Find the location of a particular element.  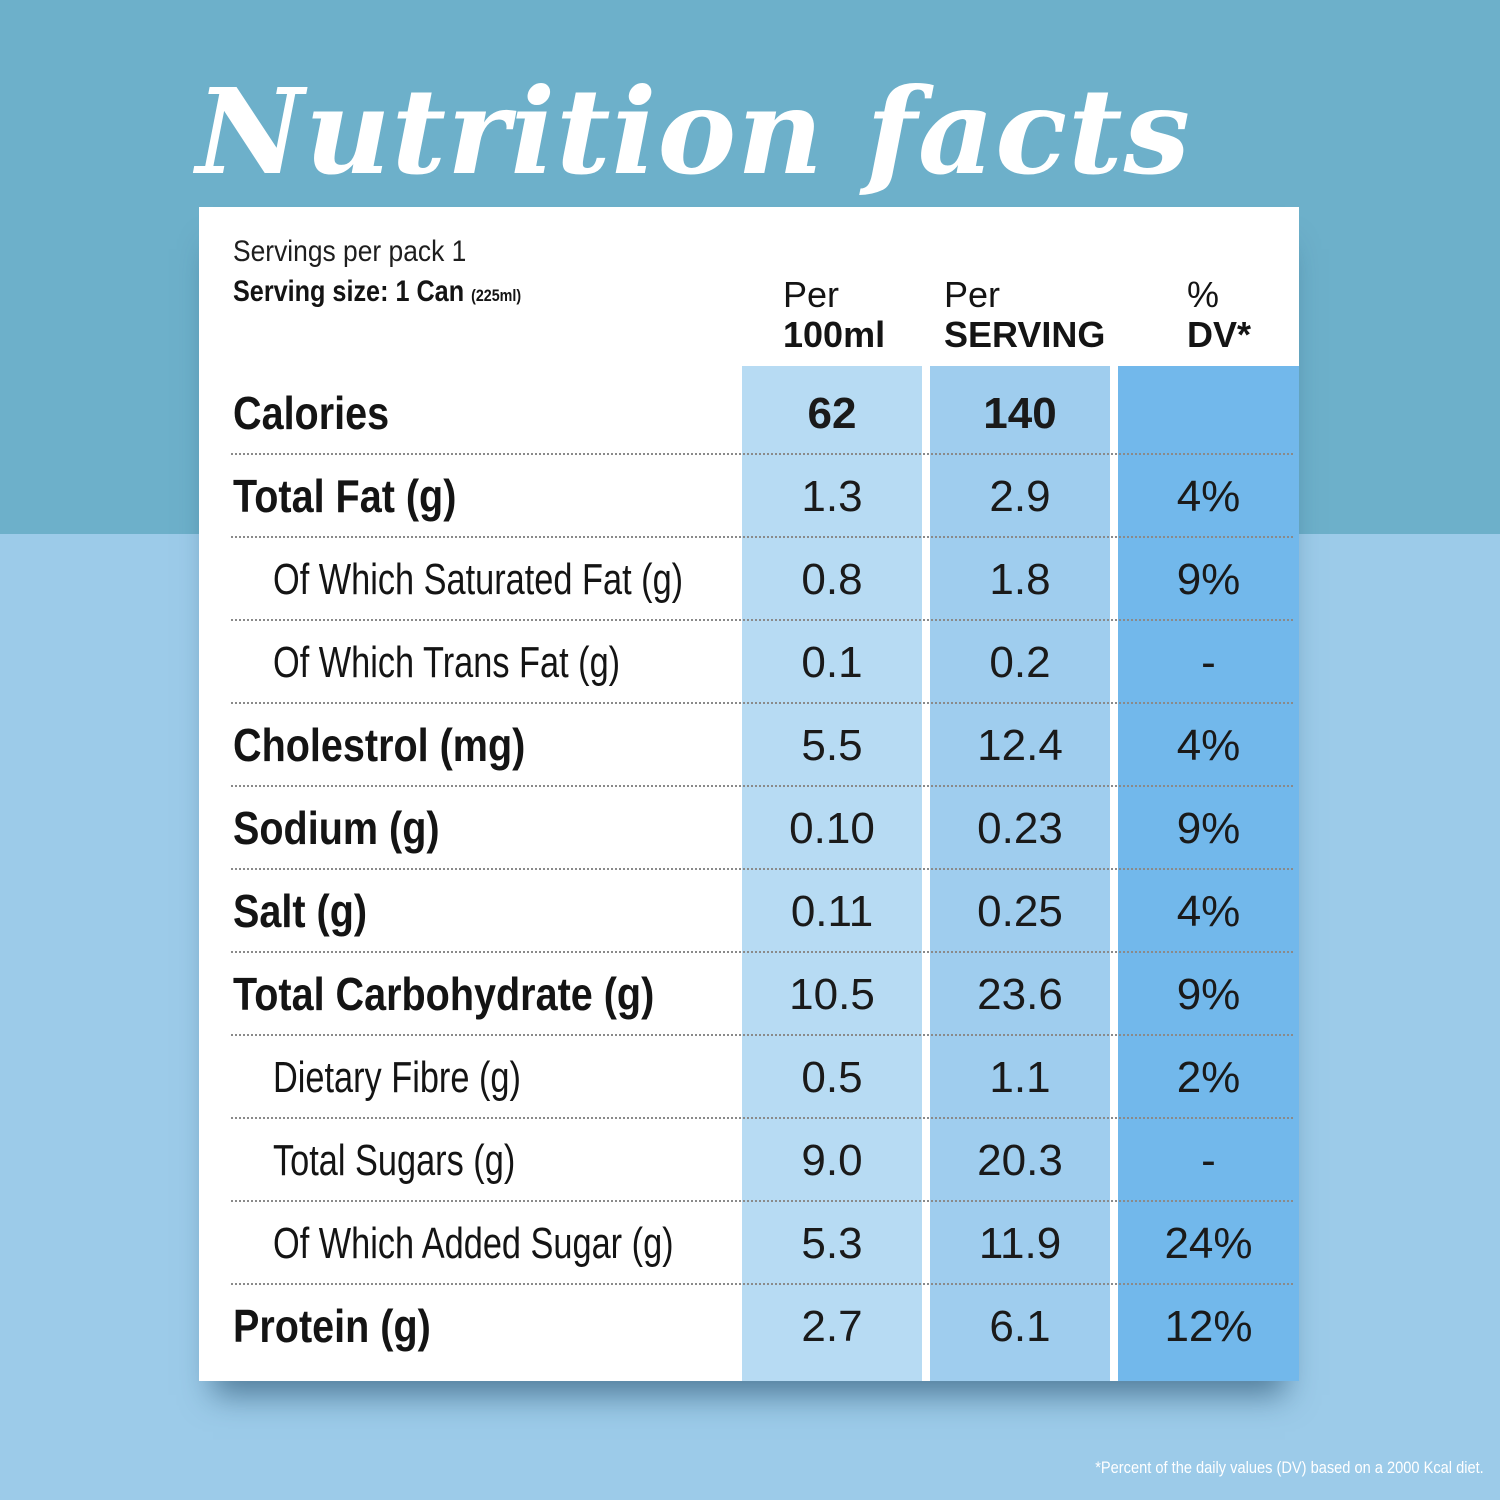

nutrient-label: Cholestrol (mg) is located at coordinates (379, 745).